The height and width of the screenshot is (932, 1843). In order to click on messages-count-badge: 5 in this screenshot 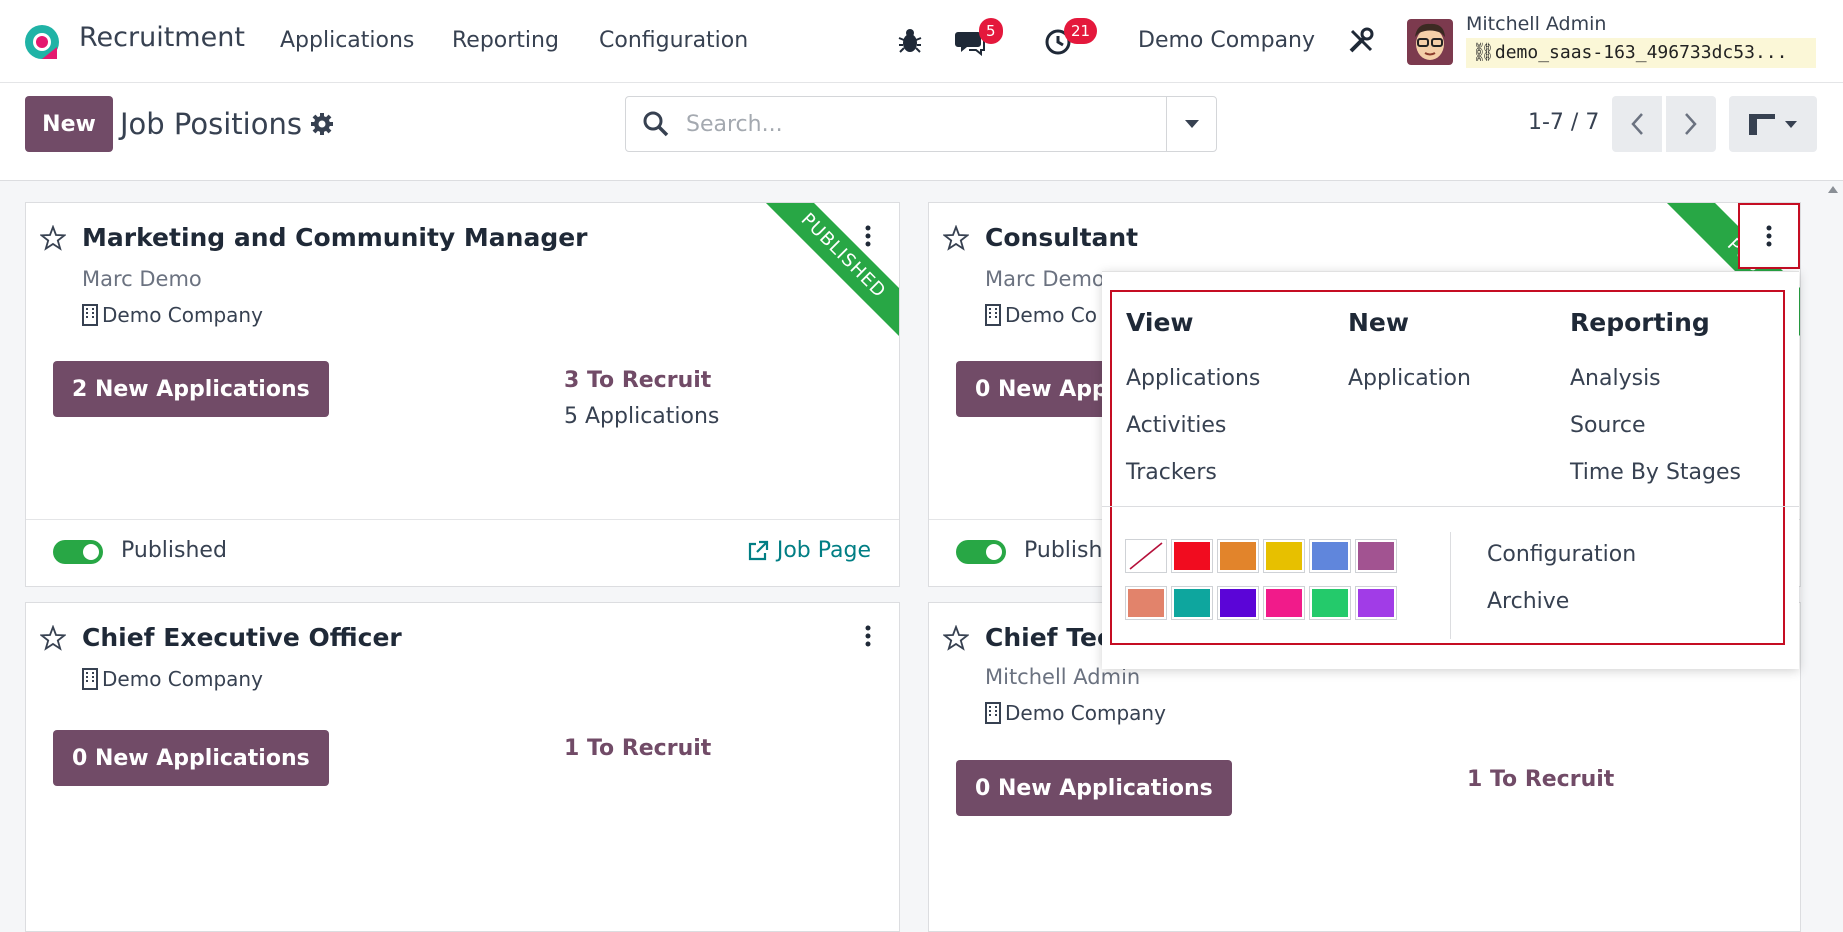, I will do `click(991, 31)`.